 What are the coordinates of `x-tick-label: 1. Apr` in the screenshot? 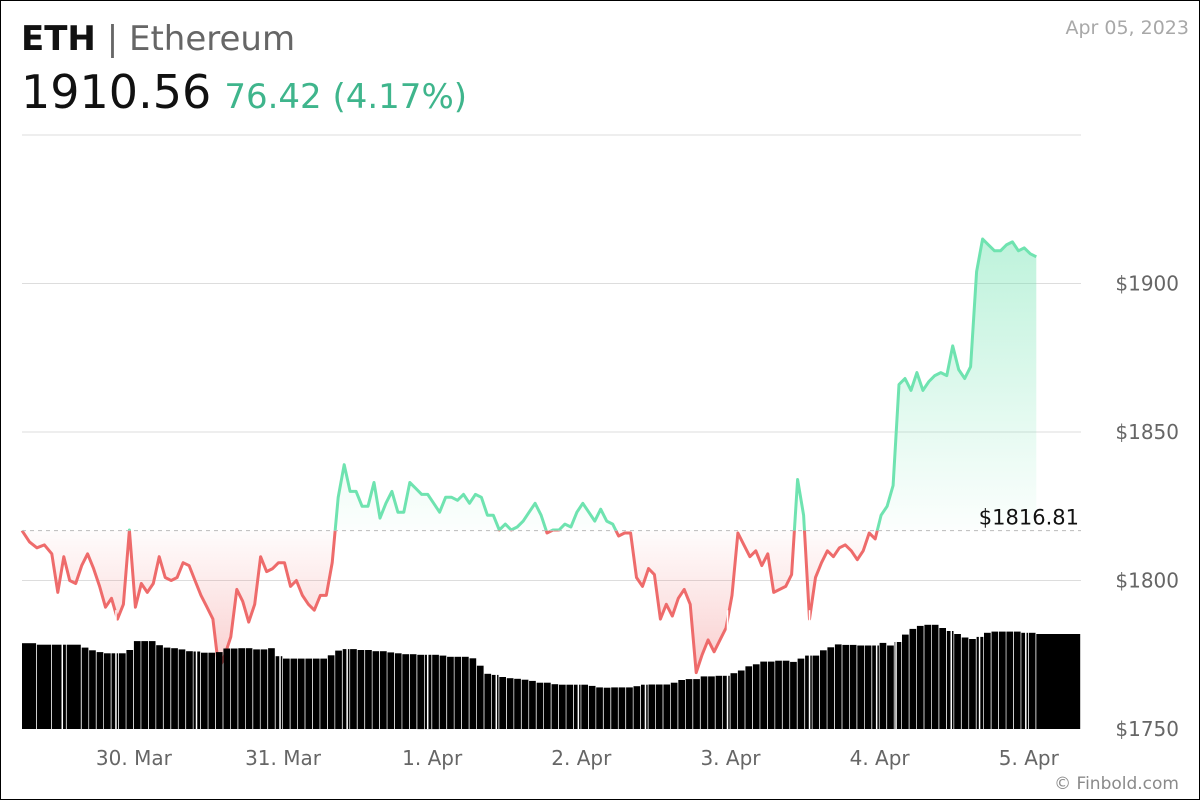 It's located at (432, 758).